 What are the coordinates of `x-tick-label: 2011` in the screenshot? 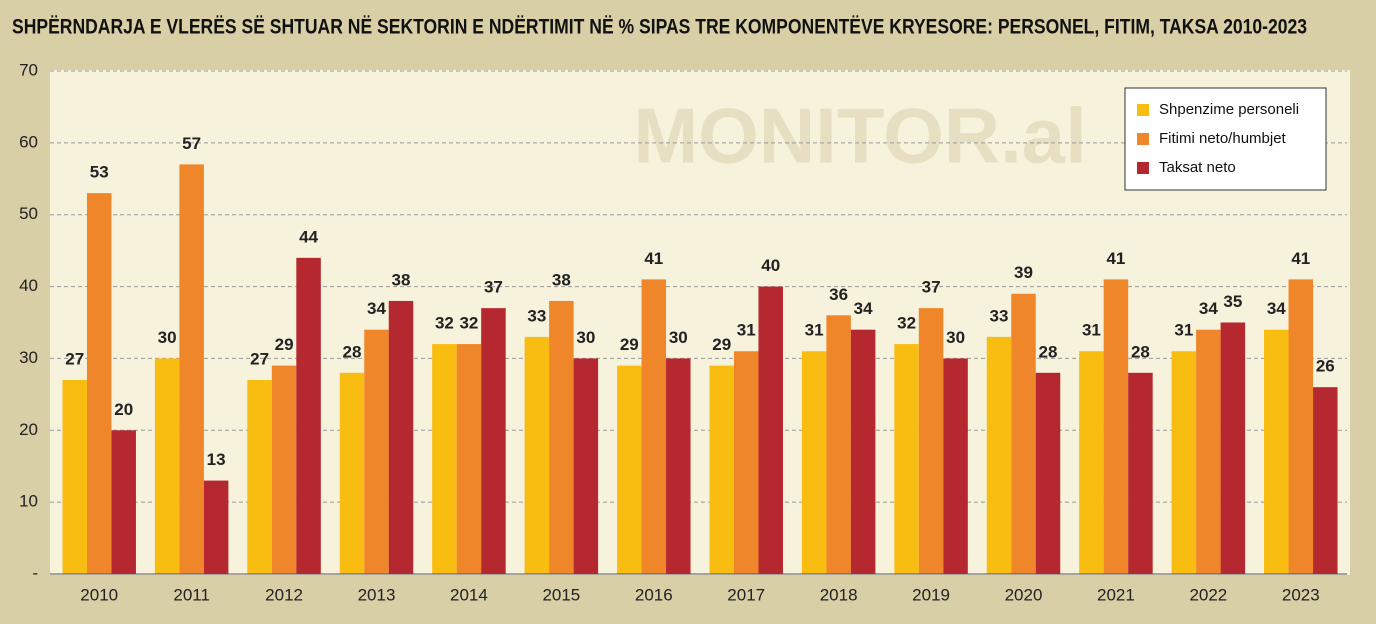 It's located at (191, 594).